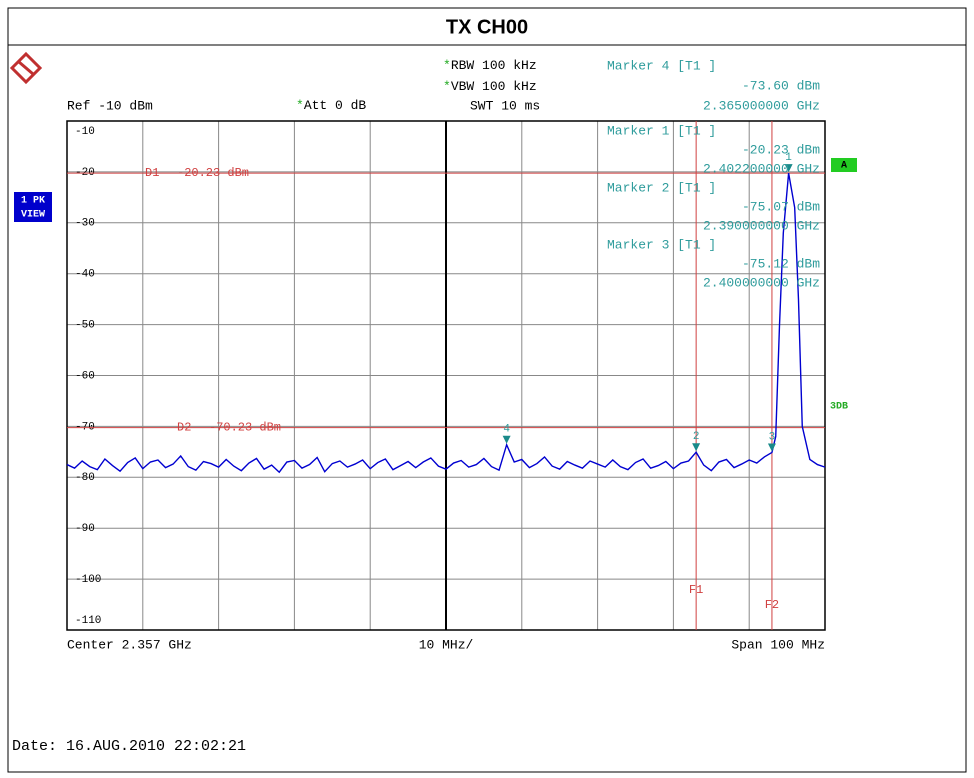  Describe the element at coordinates (772, 437) in the screenshot. I see `marker-id: 3` at that location.